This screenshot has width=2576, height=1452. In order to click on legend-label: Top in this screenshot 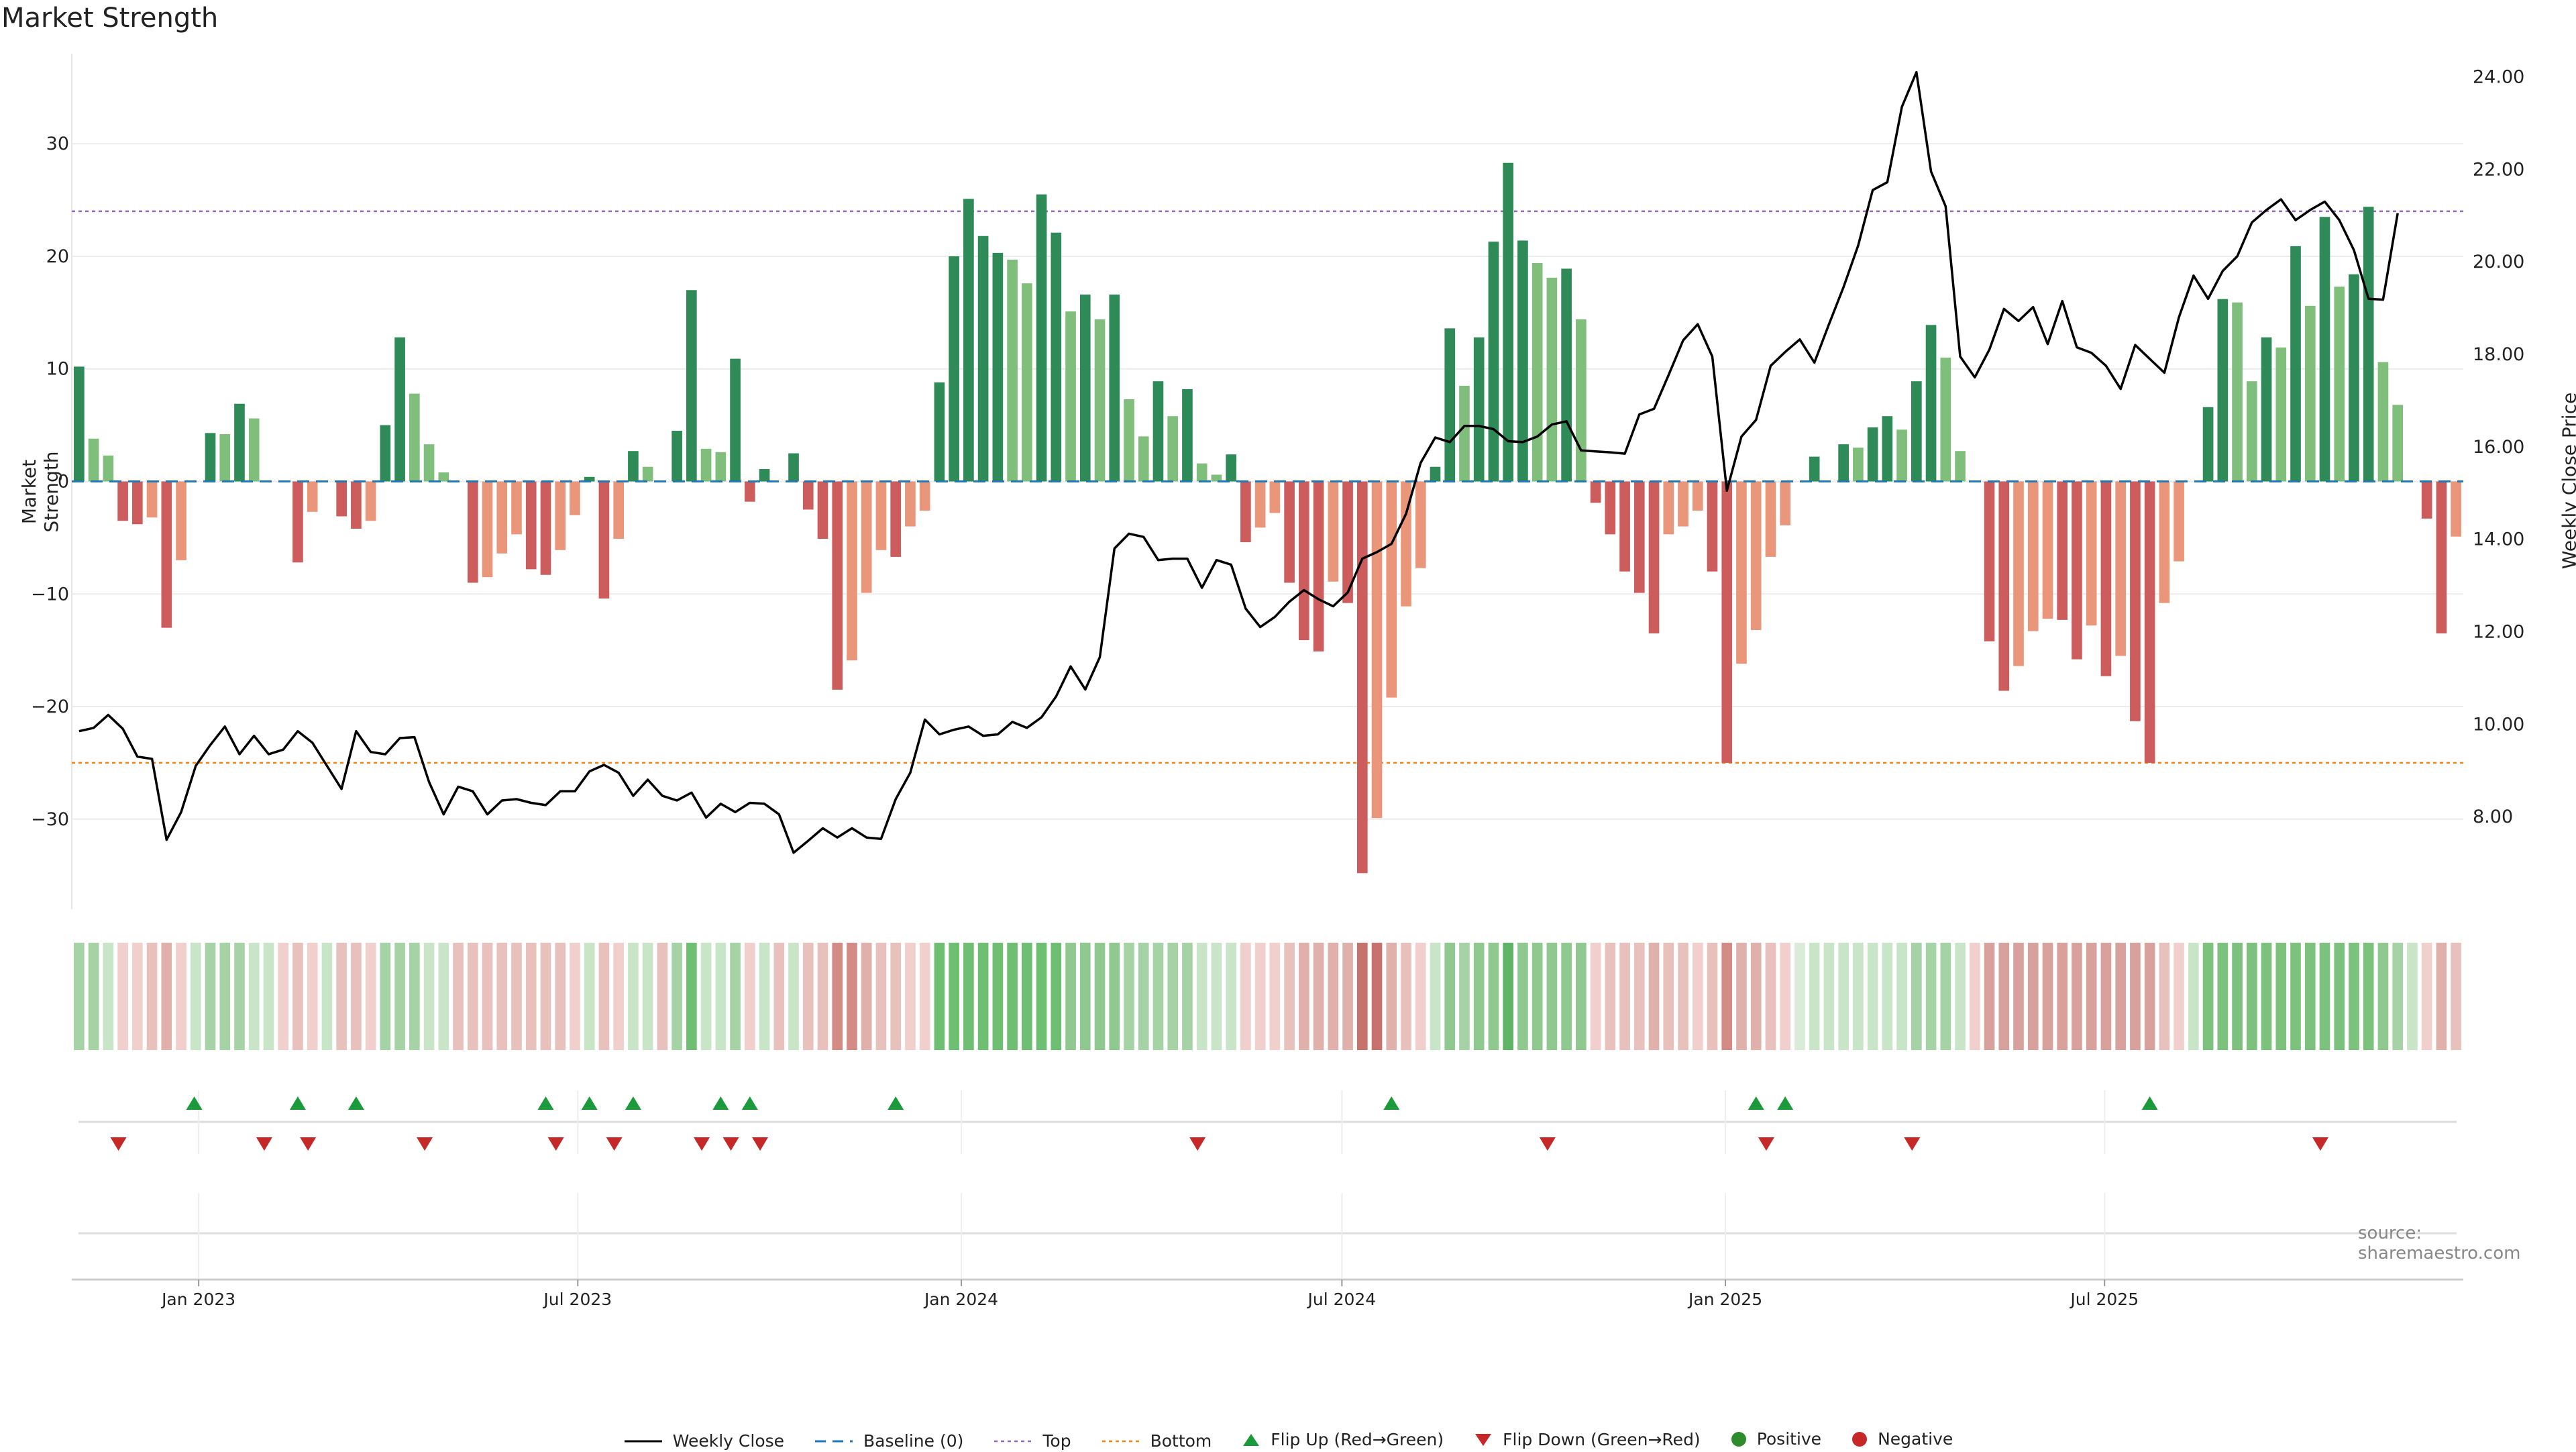, I will do `click(1056, 1441)`.